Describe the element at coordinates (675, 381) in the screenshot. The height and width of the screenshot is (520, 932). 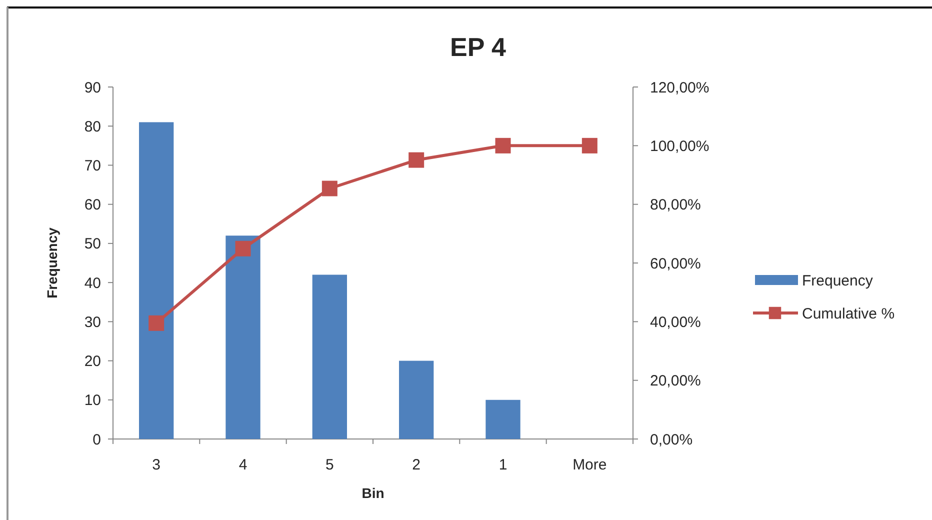
I see `y2-tick-label: 20,00%` at that location.